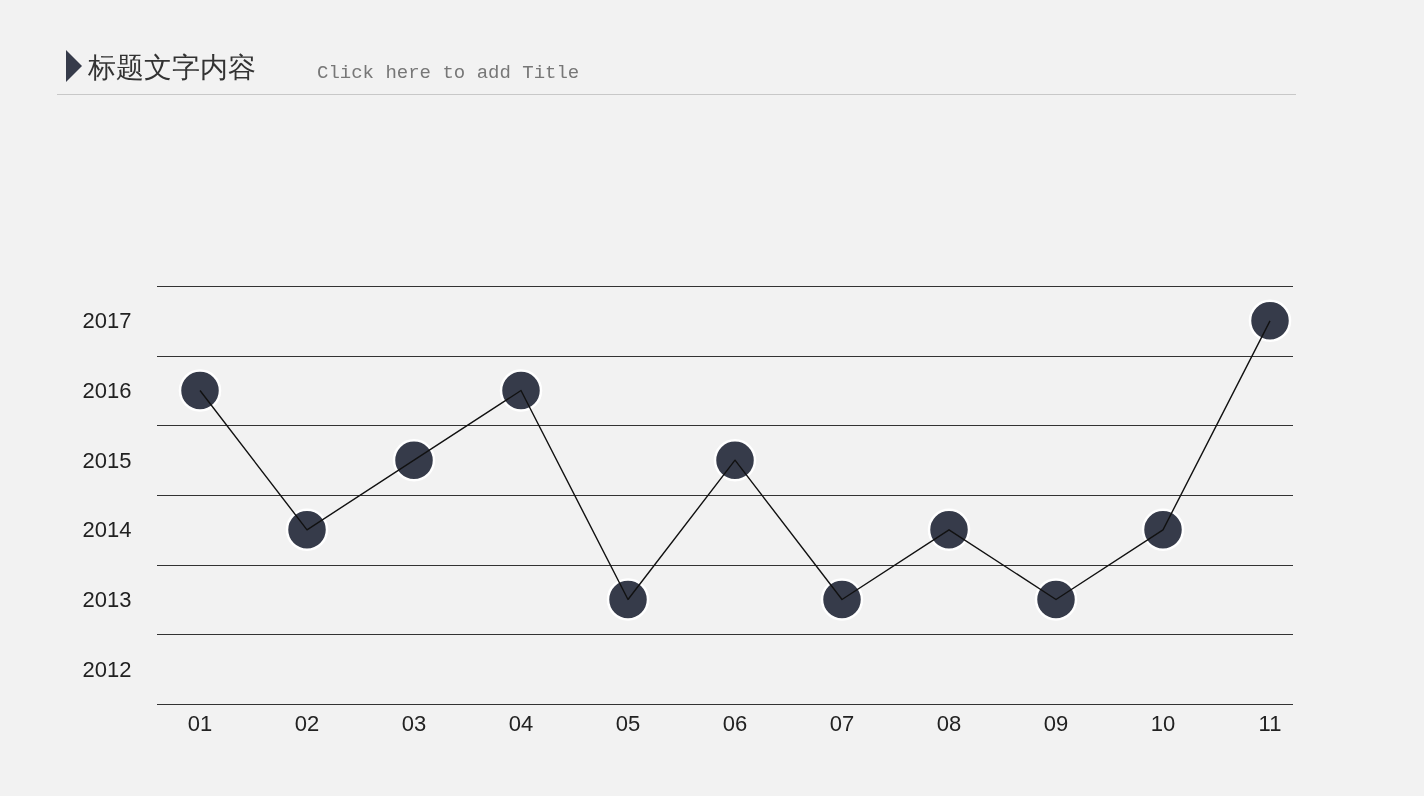  What do you see at coordinates (107, 460) in the screenshot?
I see `y-tick-label: 2015` at bounding box center [107, 460].